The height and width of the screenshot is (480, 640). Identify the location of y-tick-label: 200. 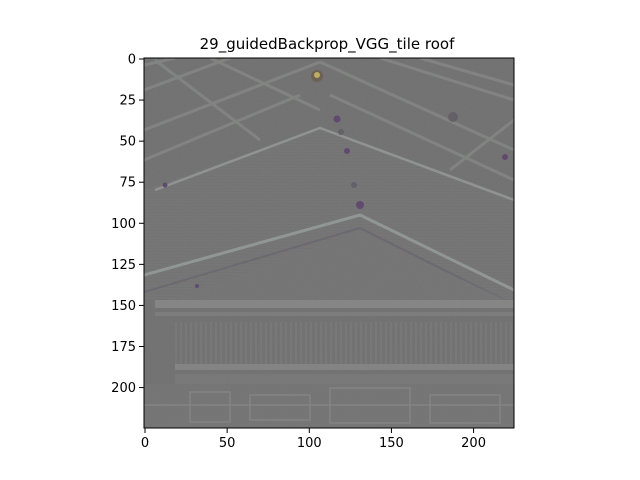
(123, 388).